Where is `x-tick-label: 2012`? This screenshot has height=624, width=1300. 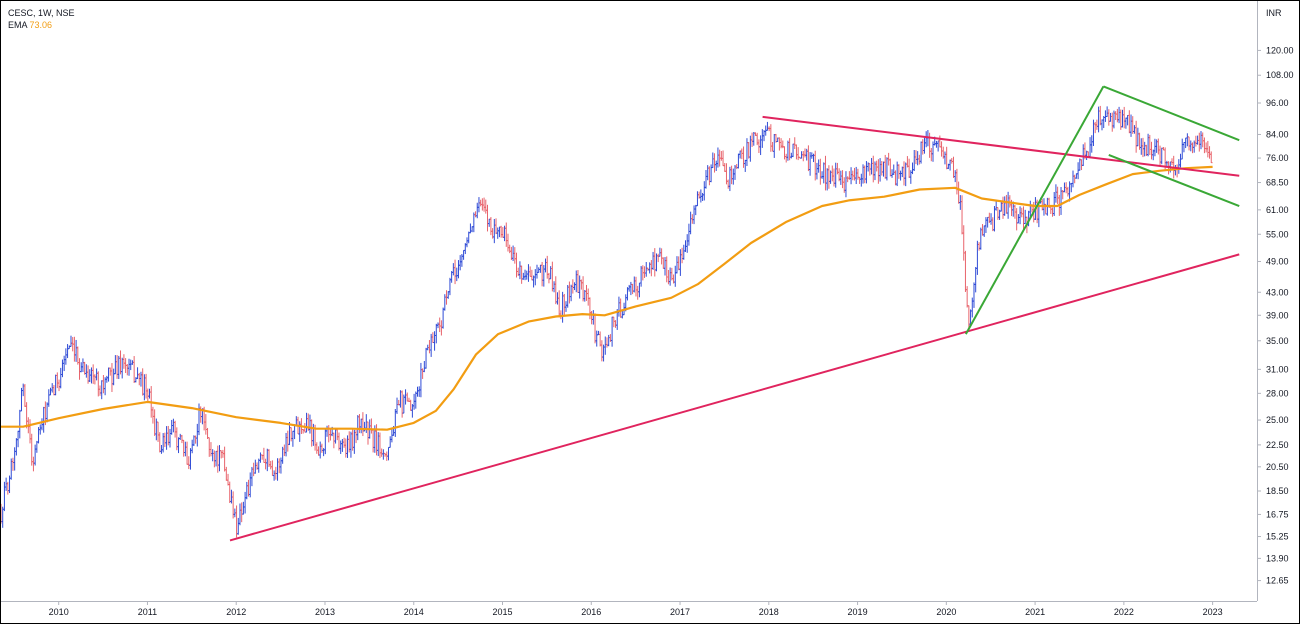
x-tick-label: 2012 is located at coordinates (236, 612).